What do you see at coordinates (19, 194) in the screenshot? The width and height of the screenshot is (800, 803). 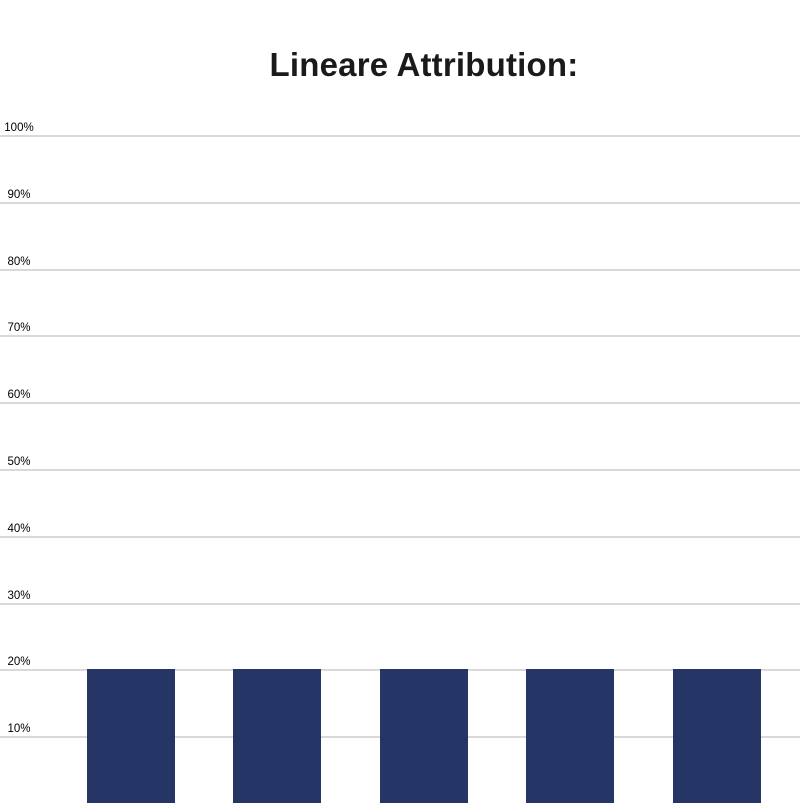 I see `y-tick-label-90: 90%` at bounding box center [19, 194].